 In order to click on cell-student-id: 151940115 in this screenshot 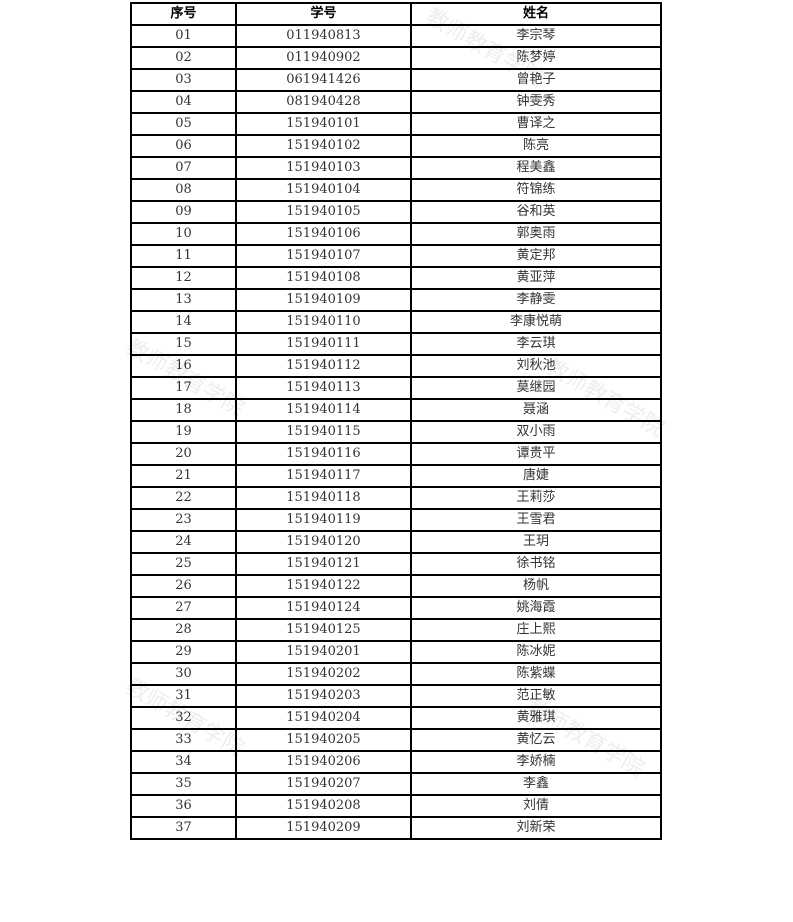, I will do `click(323, 432)`.